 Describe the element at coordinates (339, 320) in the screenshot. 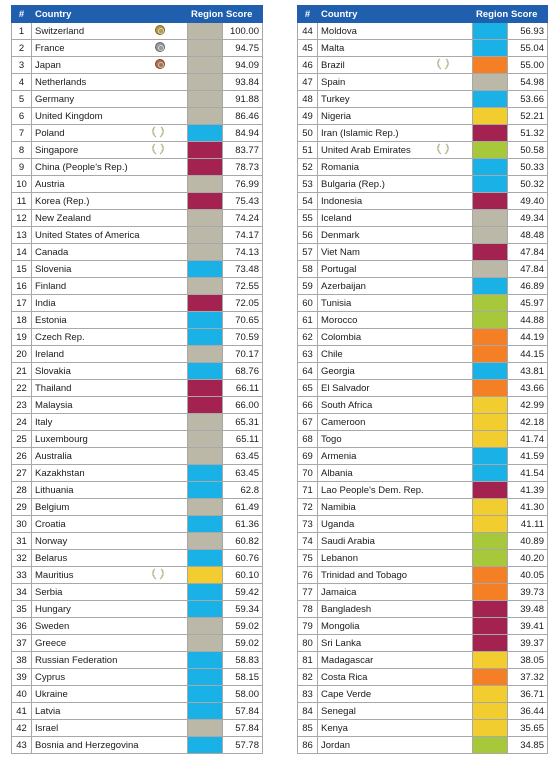

I see `country-name: Morocco` at that location.